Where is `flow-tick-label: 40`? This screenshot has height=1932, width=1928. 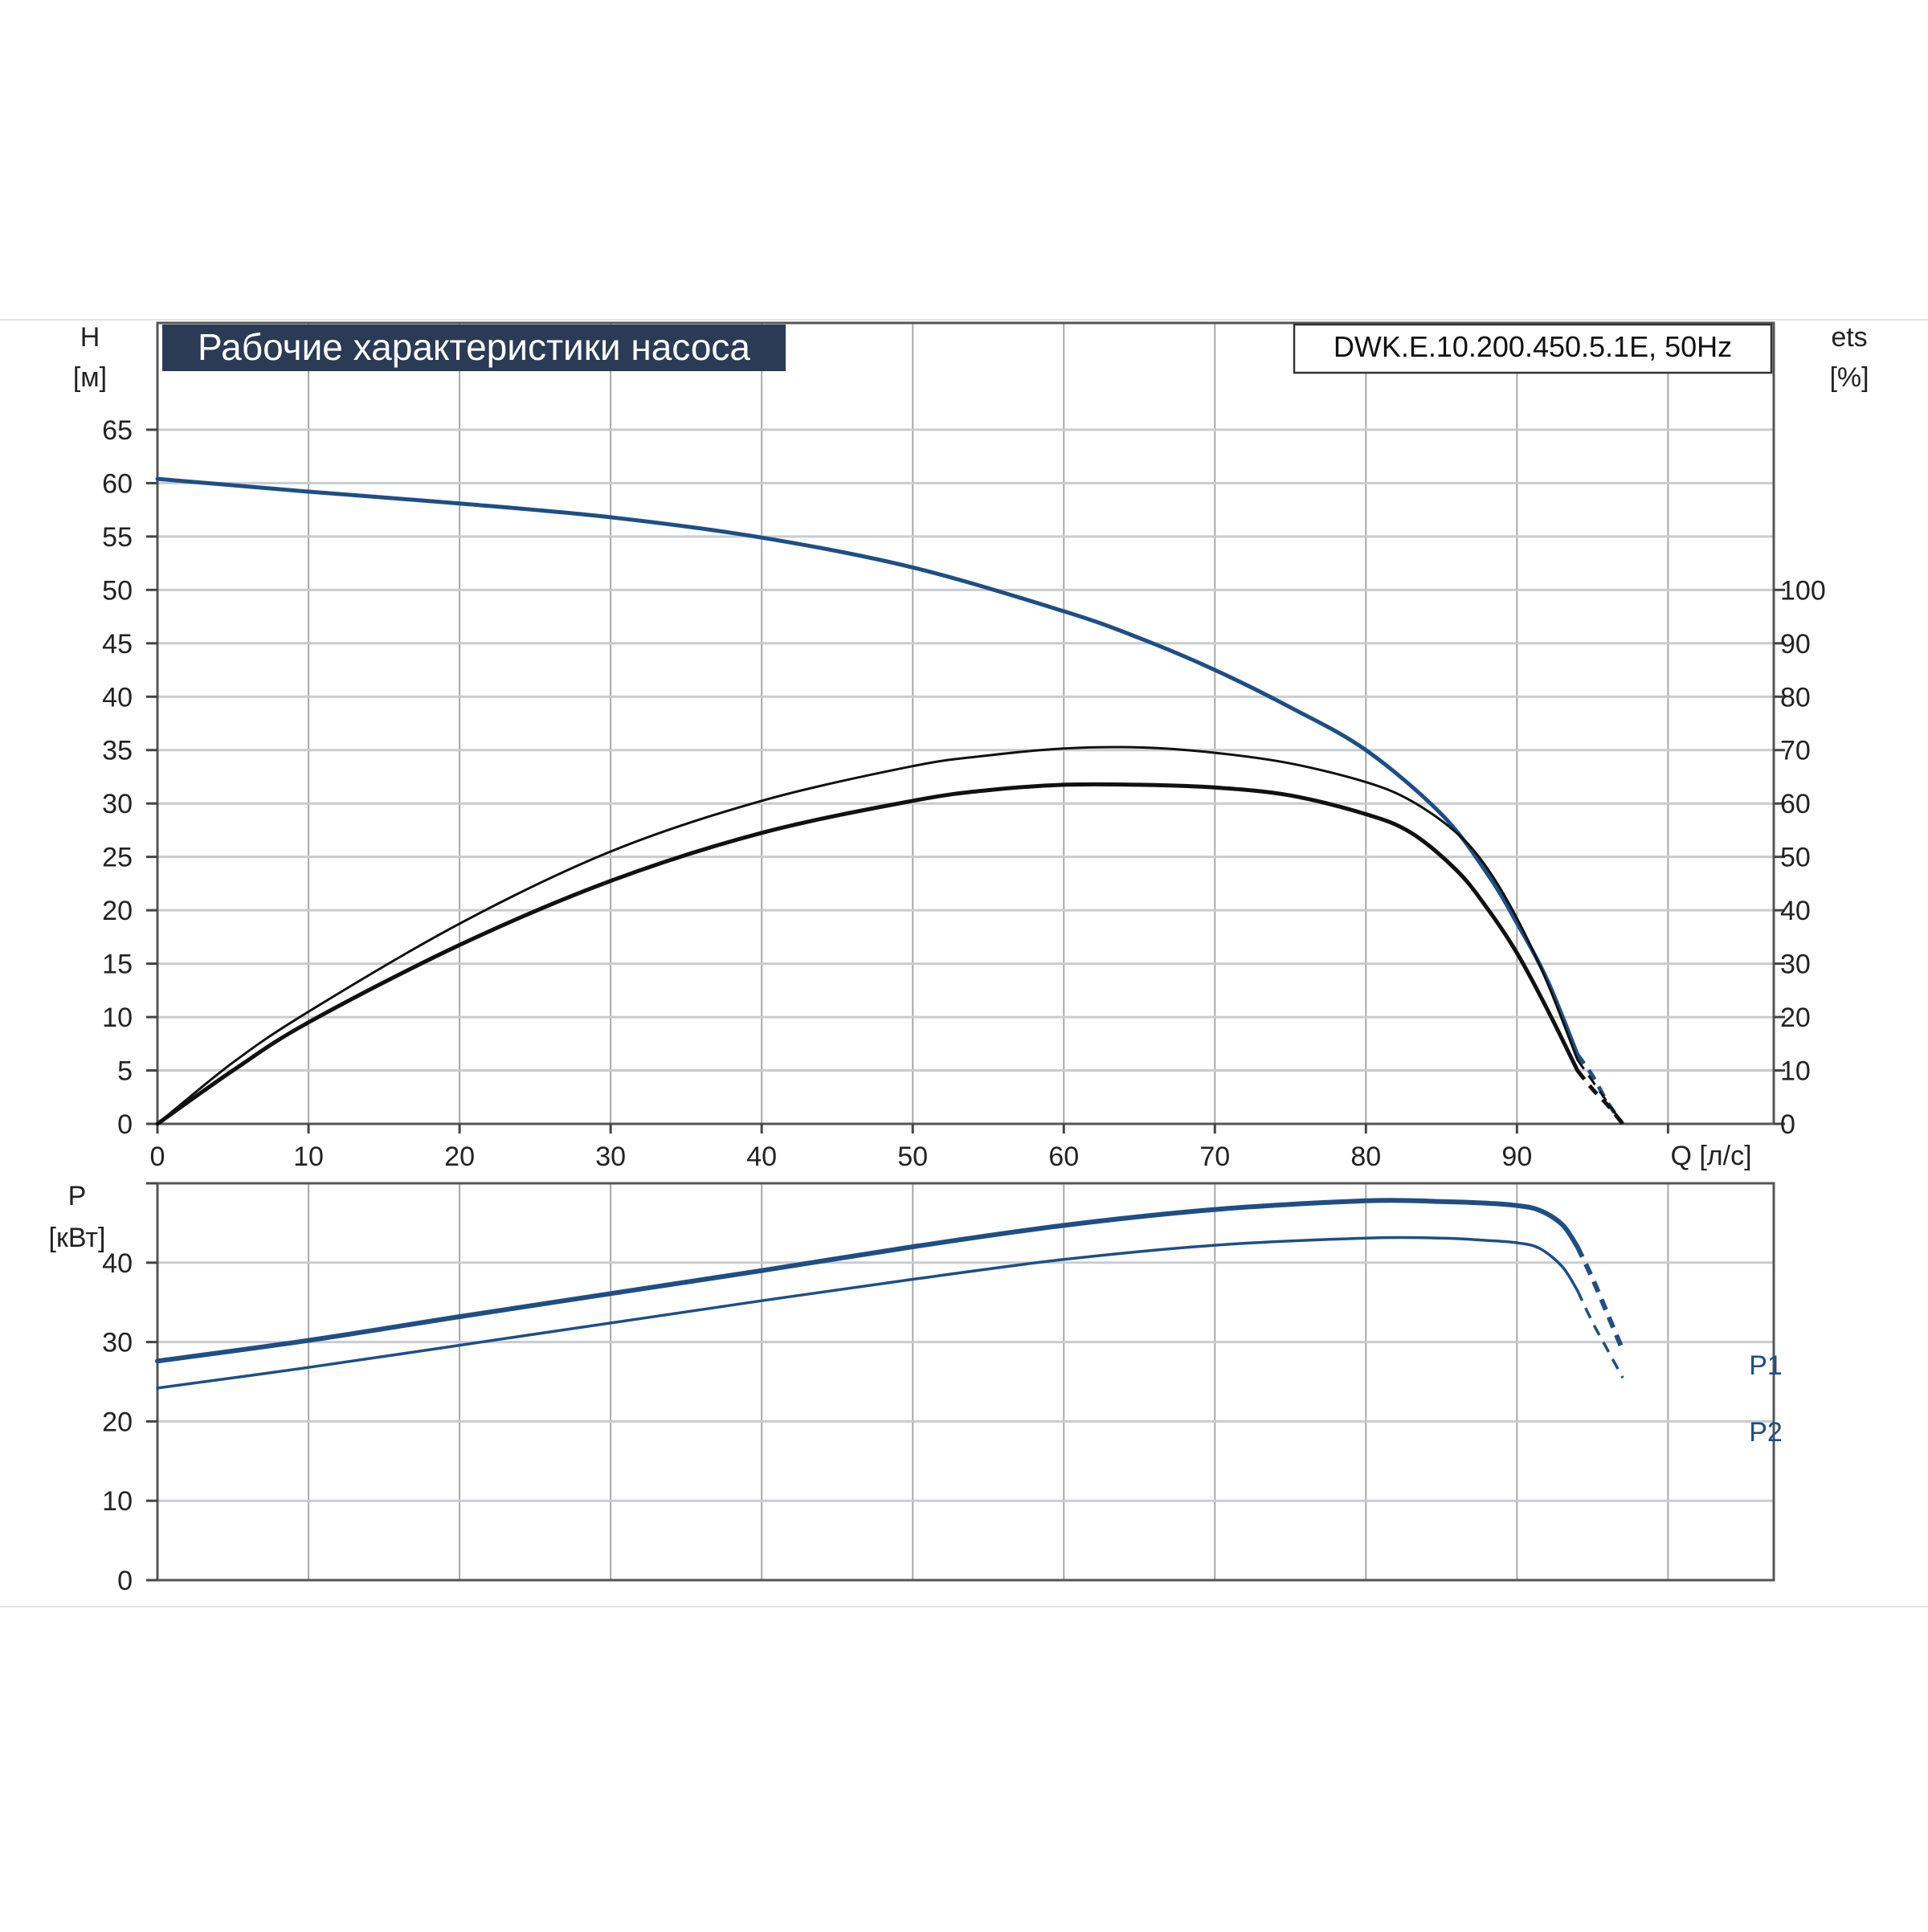
flow-tick-label: 40 is located at coordinates (761, 1157).